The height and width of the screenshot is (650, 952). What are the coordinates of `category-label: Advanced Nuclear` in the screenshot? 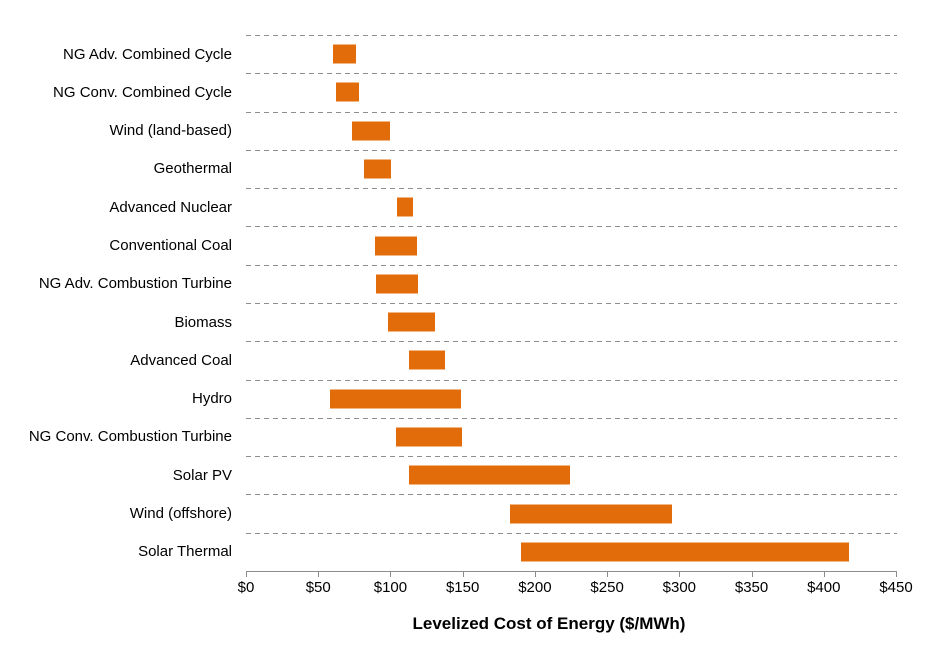 It's located at (170, 207).